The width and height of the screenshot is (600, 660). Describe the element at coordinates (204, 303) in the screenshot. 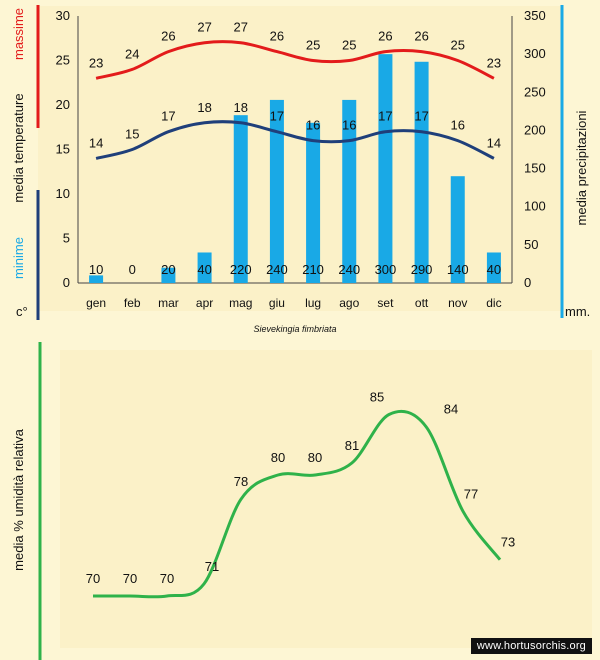

I see `month-label: apr` at that location.